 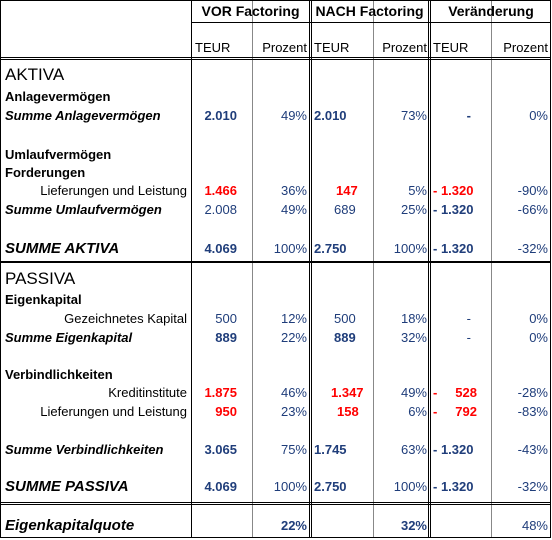 What do you see at coordinates (345, 337) in the screenshot?
I see `value-nach-teur: 889` at bounding box center [345, 337].